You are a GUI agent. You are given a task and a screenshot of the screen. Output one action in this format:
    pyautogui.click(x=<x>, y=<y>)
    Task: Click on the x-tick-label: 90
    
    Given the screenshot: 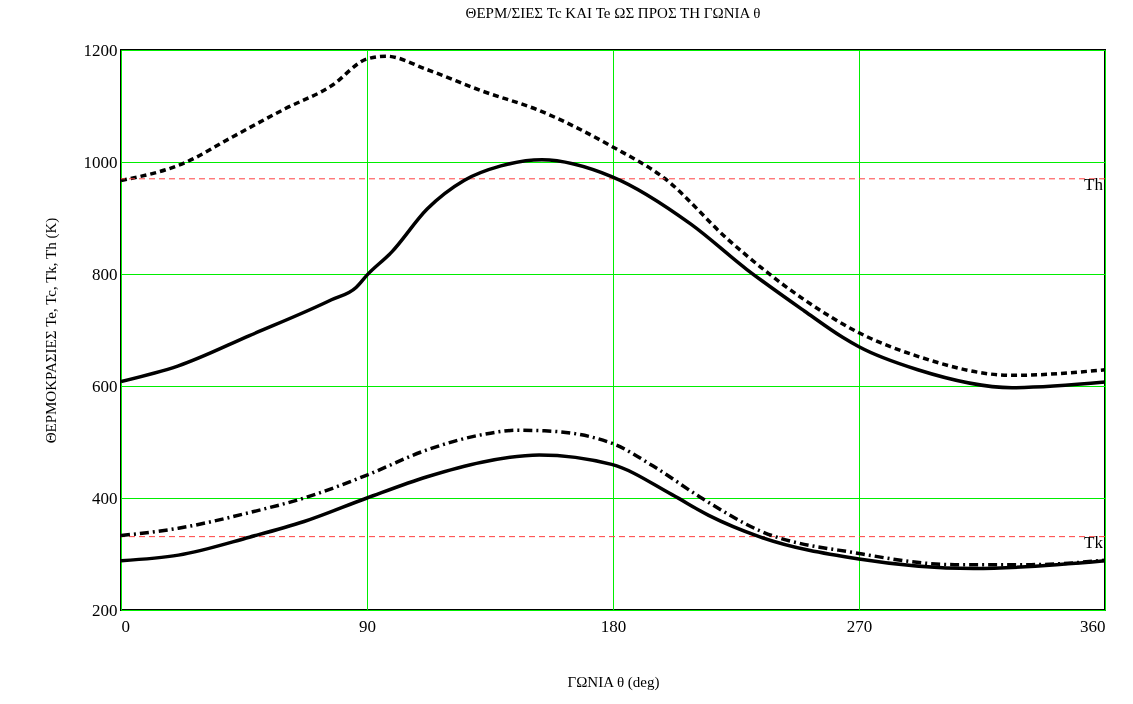 What is the action you would take?
    pyautogui.click(x=367, y=626)
    